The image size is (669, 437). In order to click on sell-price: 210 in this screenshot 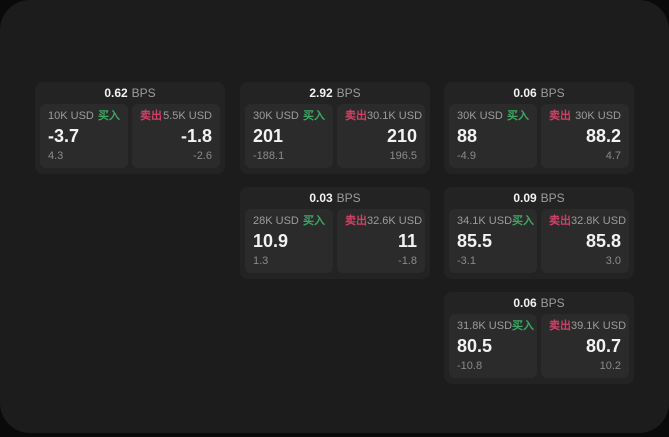, I will do `click(401, 136)`.